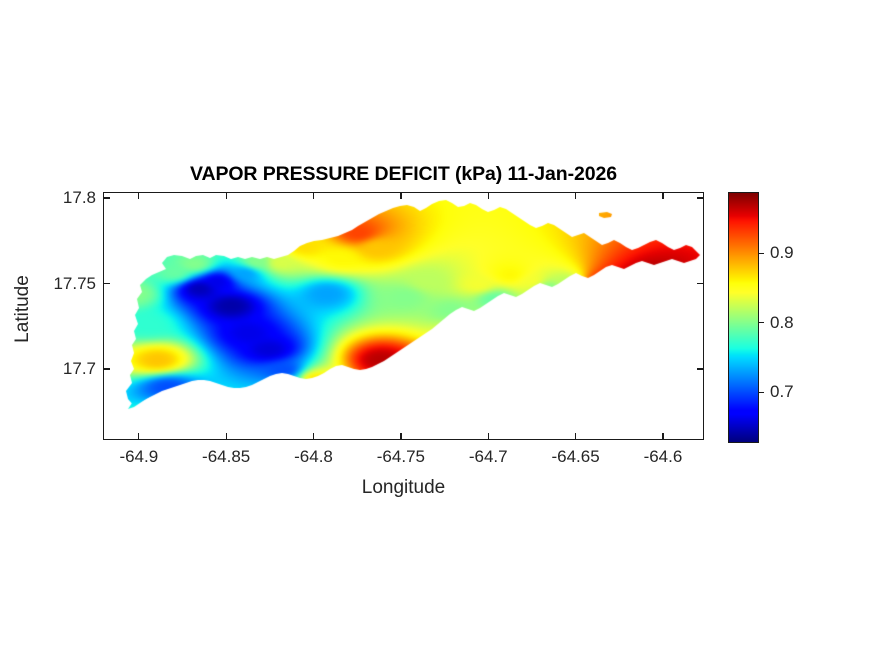  I want to click on colorbar-tick-label: 0.8, so click(782, 322).